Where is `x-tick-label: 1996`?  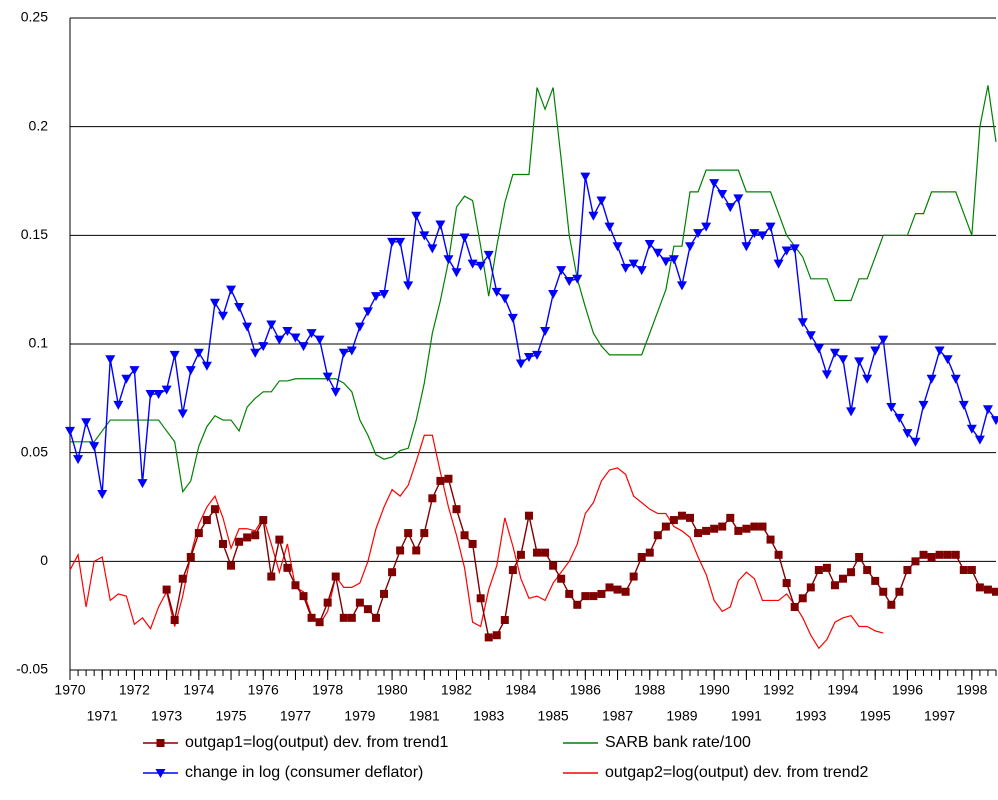
x-tick-label: 1996 is located at coordinates (907, 690).